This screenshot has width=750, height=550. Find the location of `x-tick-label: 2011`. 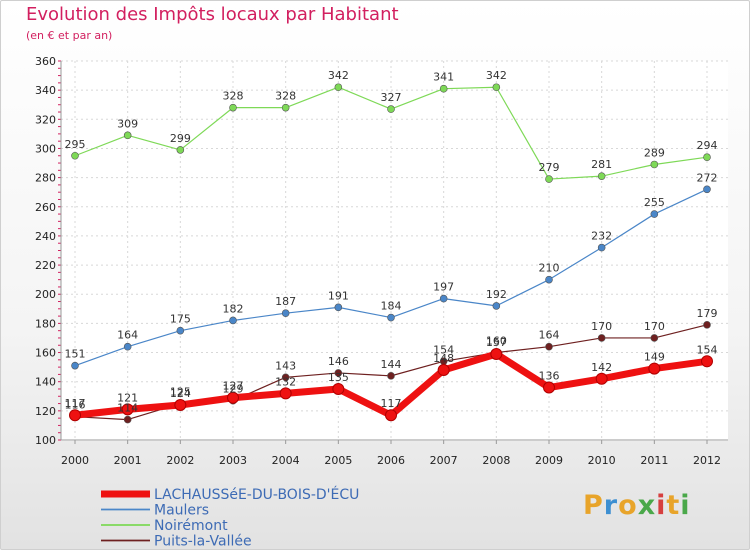

x-tick-label: 2011 is located at coordinates (654, 460).